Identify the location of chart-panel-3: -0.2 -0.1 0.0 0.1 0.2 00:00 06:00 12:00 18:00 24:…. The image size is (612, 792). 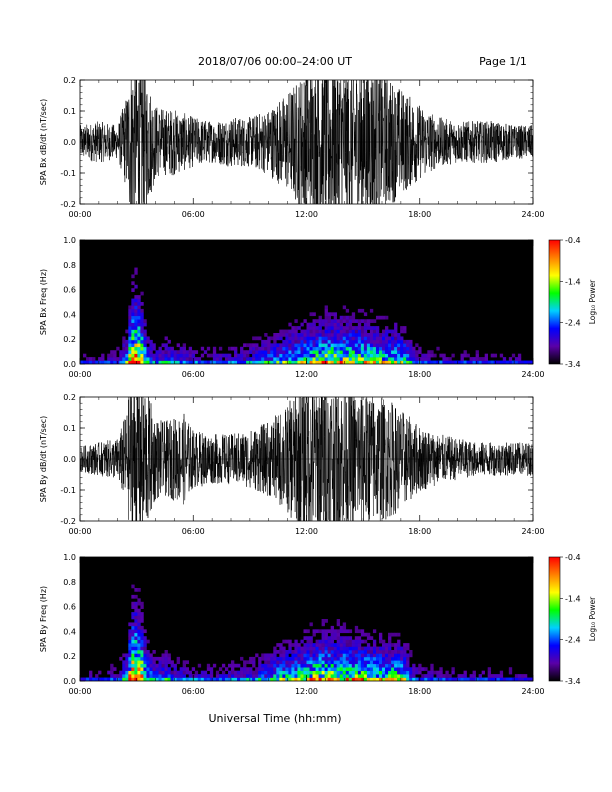
(292, 464).